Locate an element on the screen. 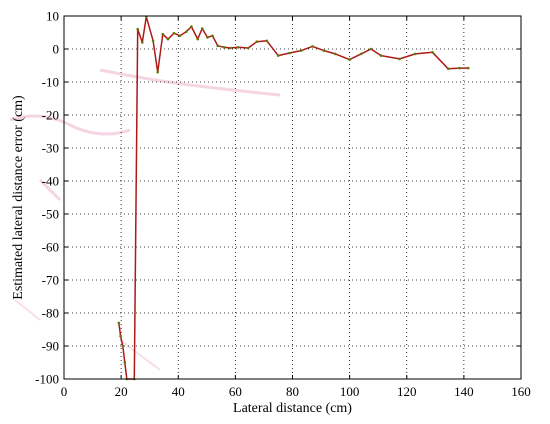 The width and height of the screenshot is (550, 424). y-tick-labels: 10 0 -10 -20 -30 -40 -50 -60 -70 -80 -90 -100 is located at coordinates (47, 198).